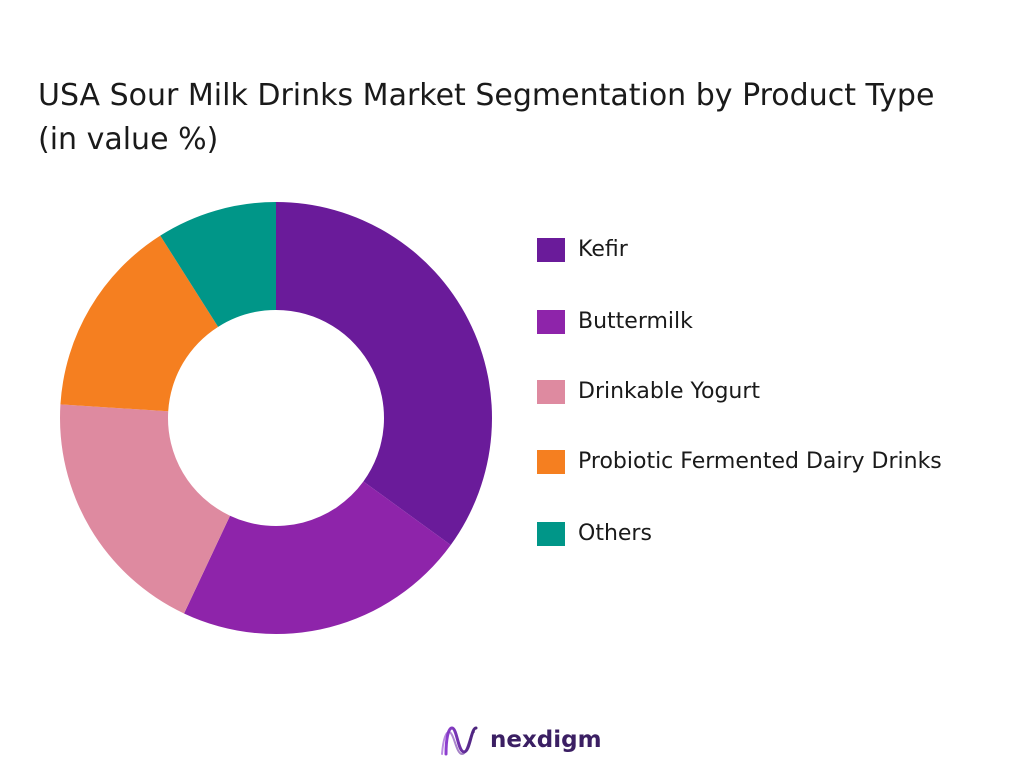 The image size is (1024, 768). Describe the element at coordinates (317, 557) in the screenshot. I see `donut-slice-buttermilk` at that location.